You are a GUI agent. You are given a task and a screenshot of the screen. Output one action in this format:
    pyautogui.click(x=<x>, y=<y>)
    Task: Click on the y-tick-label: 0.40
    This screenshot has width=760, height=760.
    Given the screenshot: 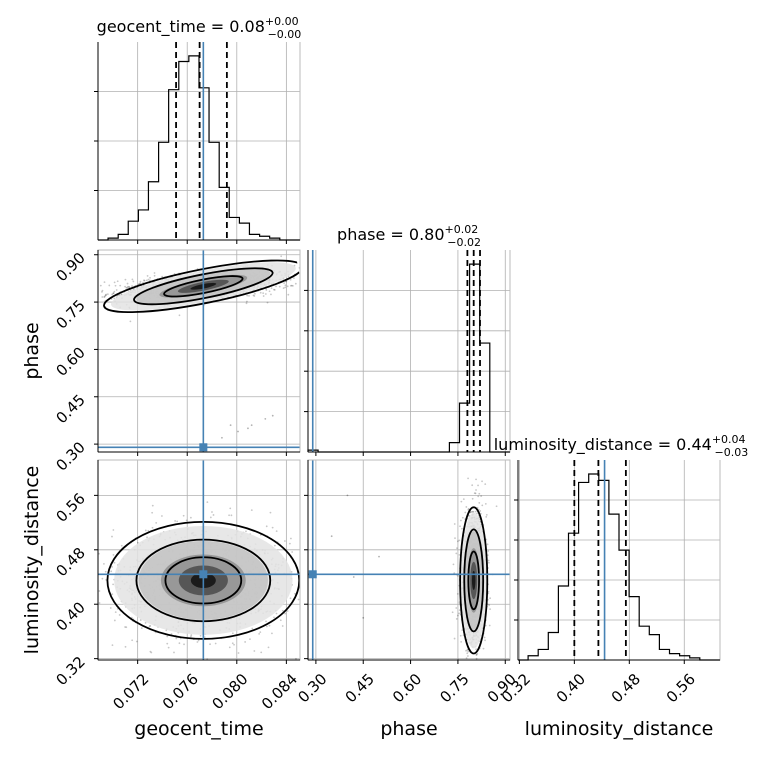 What is the action you would take?
    pyautogui.click(x=70, y=616)
    